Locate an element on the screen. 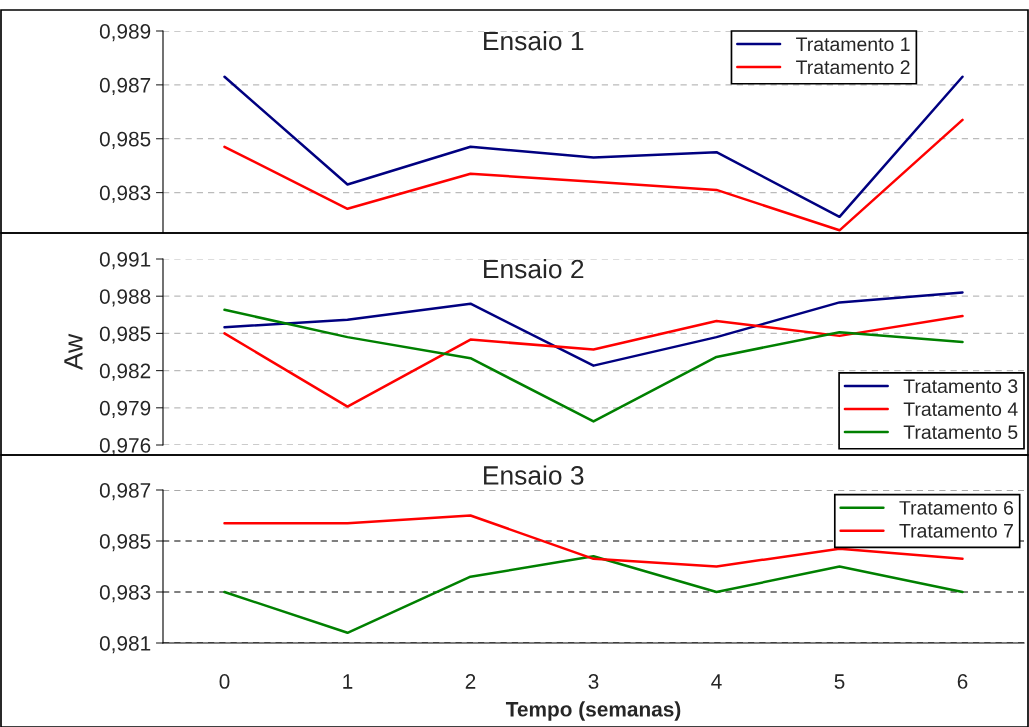 Image resolution: width=1029 pixels, height=727 pixels. x-tick-label: 5 is located at coordinates (839, 681).